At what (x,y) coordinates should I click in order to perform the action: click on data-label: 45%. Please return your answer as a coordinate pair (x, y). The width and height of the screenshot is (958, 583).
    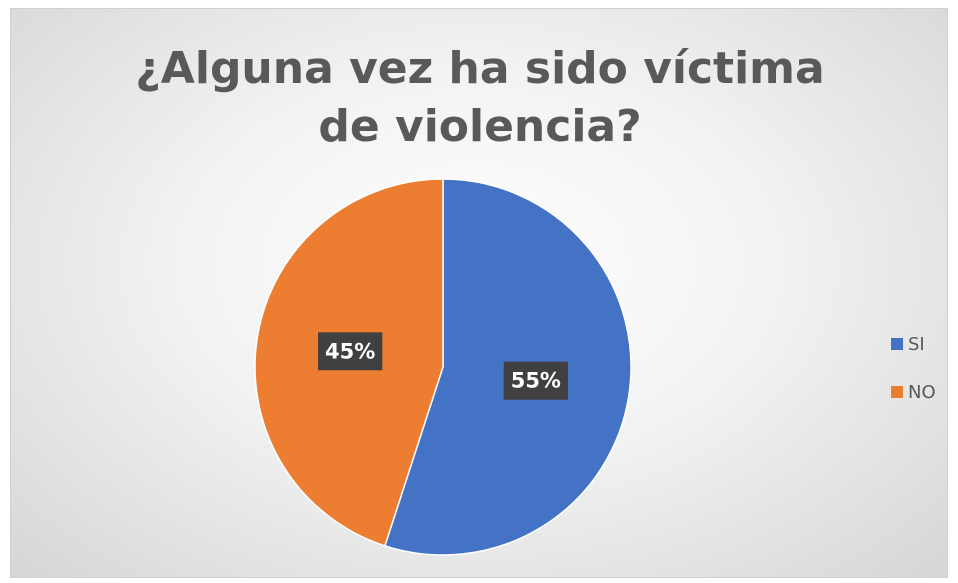
    Looking at the image, I should click on (350, 351).